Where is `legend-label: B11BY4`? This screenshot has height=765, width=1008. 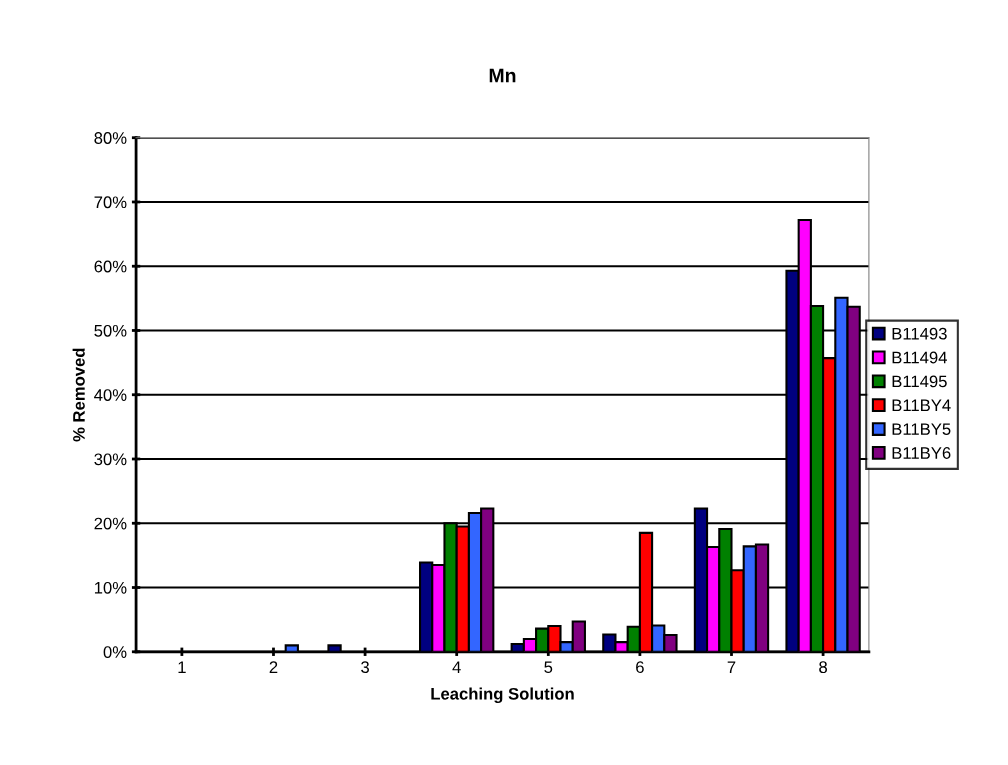 legend-label: B11BY4 is located at coordinates (921, 405).